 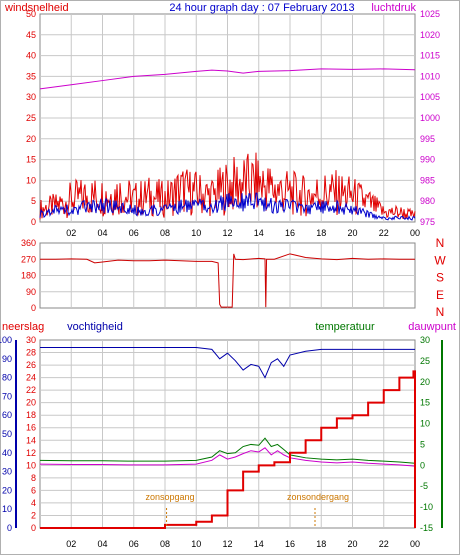 I want to click on line-dauwpunt, so click(x=227, y=457).